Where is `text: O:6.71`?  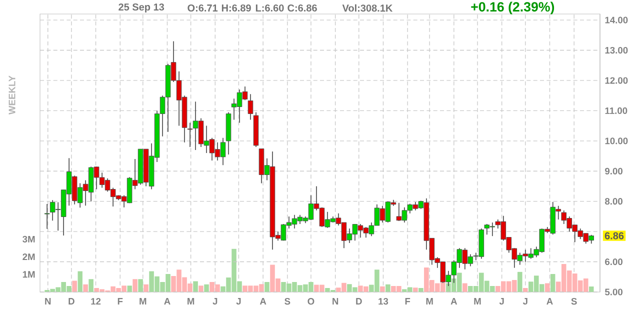 text: O:6.71 is located at coordinates (203, 8).